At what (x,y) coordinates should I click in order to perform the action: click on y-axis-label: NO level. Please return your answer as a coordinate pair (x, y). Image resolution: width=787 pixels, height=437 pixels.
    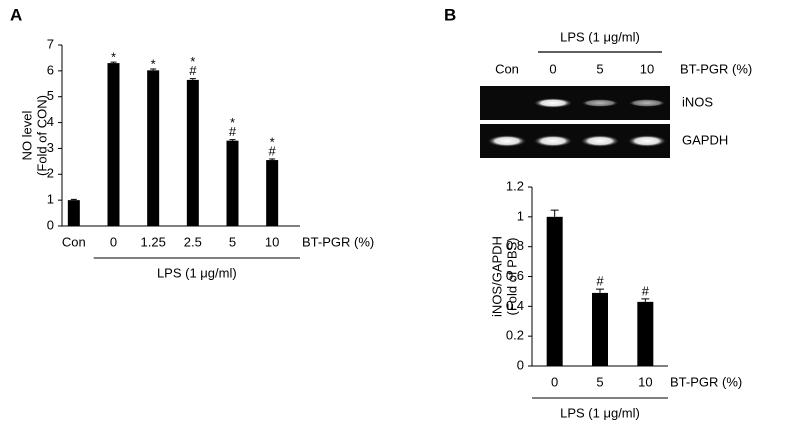
    Looking at the image, I should click on (26, 135).